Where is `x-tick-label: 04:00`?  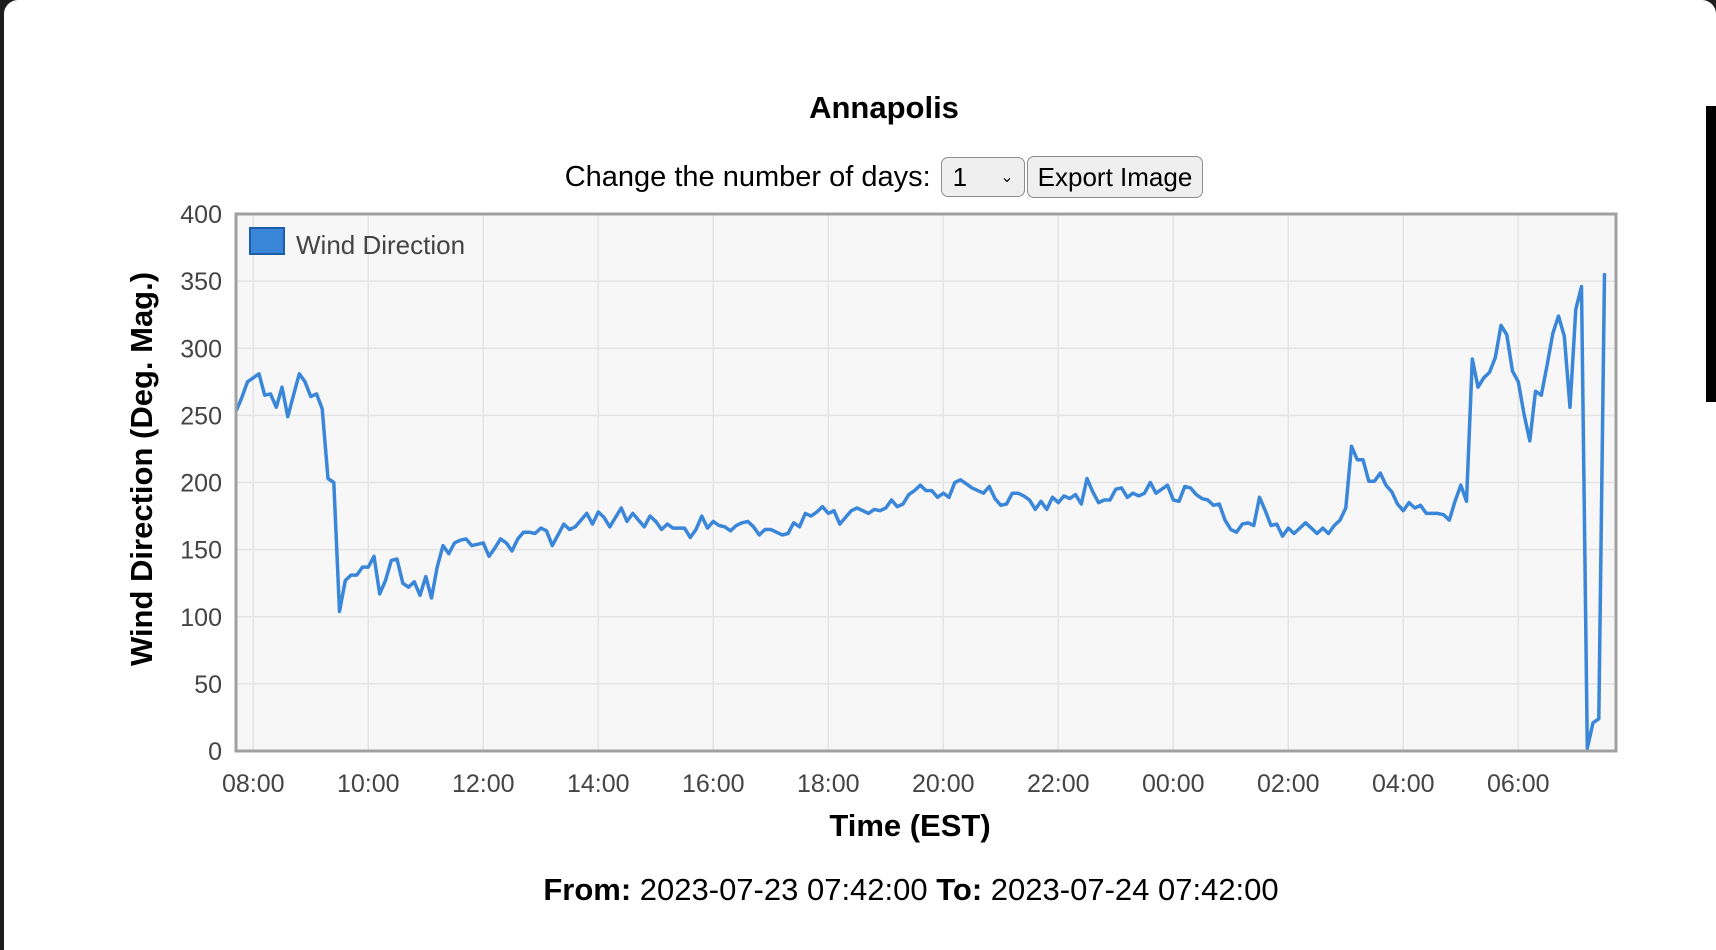 x-tick-label: 04:00 is located at coordinates (1403, 784).